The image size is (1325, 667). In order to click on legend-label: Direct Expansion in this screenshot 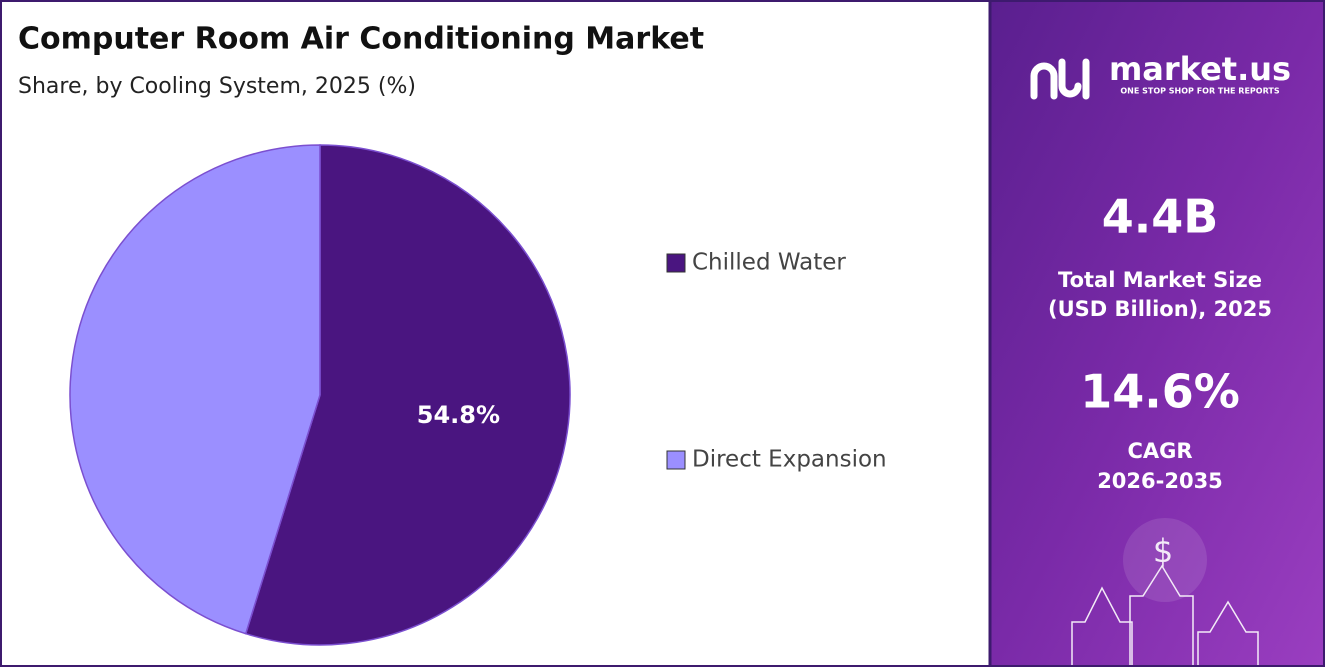, I will do `click(789, 460)`.